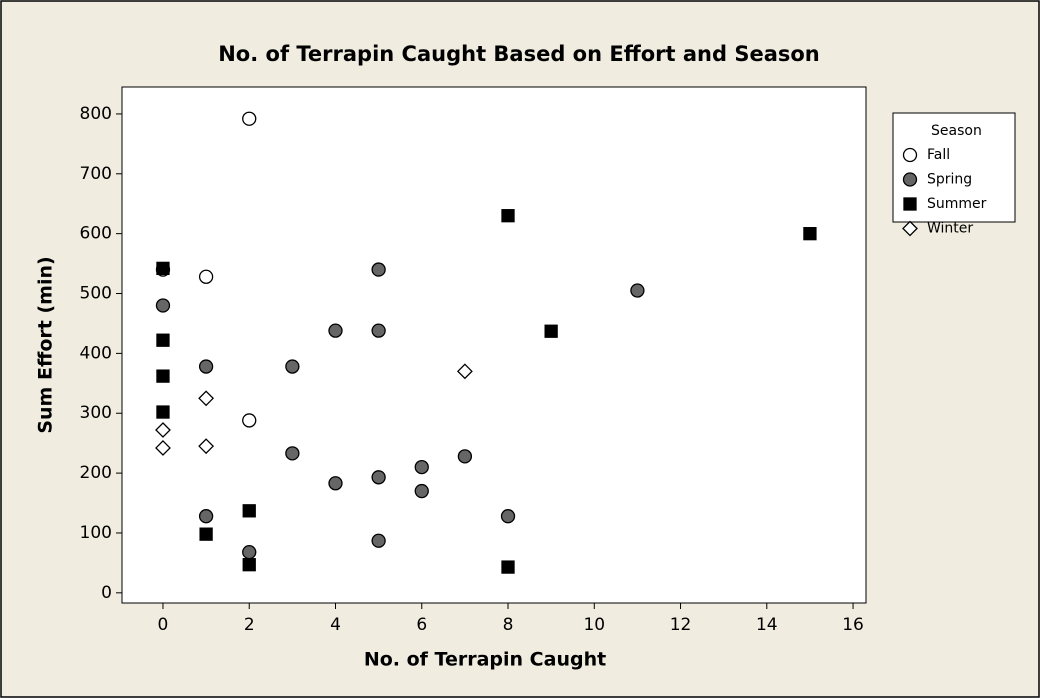 The image size is (1040, 698). Describe the element at coordinates (163, 625) in the screenshot. I see `x-tick-label: 0` at that location.